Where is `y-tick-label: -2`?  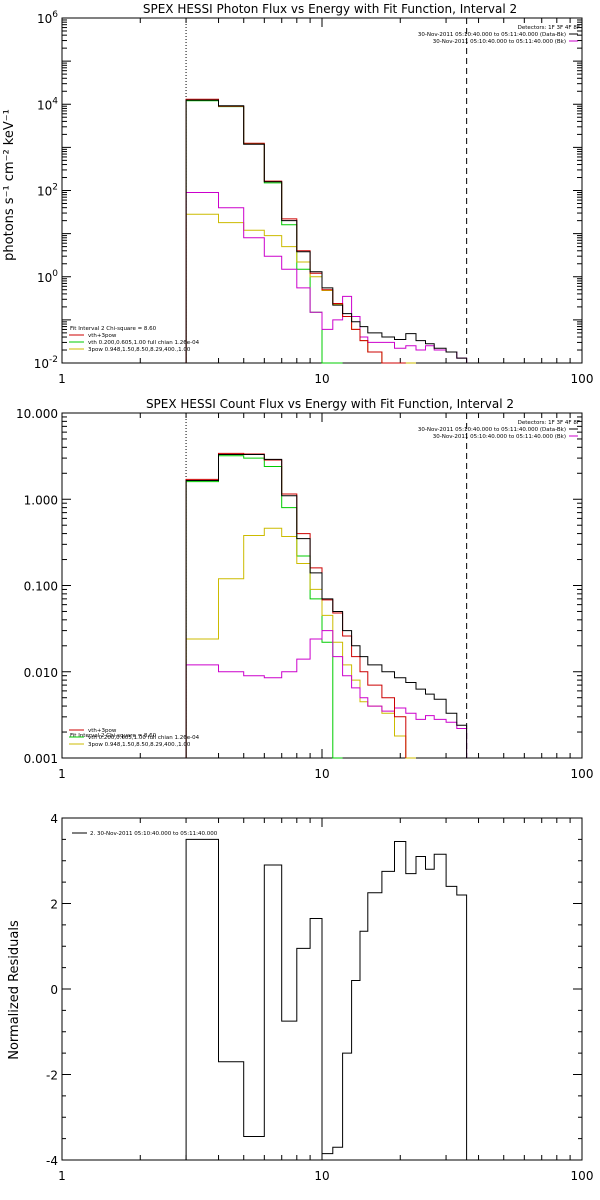
y-tick-label: -2 is located at coordinates (52, 1076).